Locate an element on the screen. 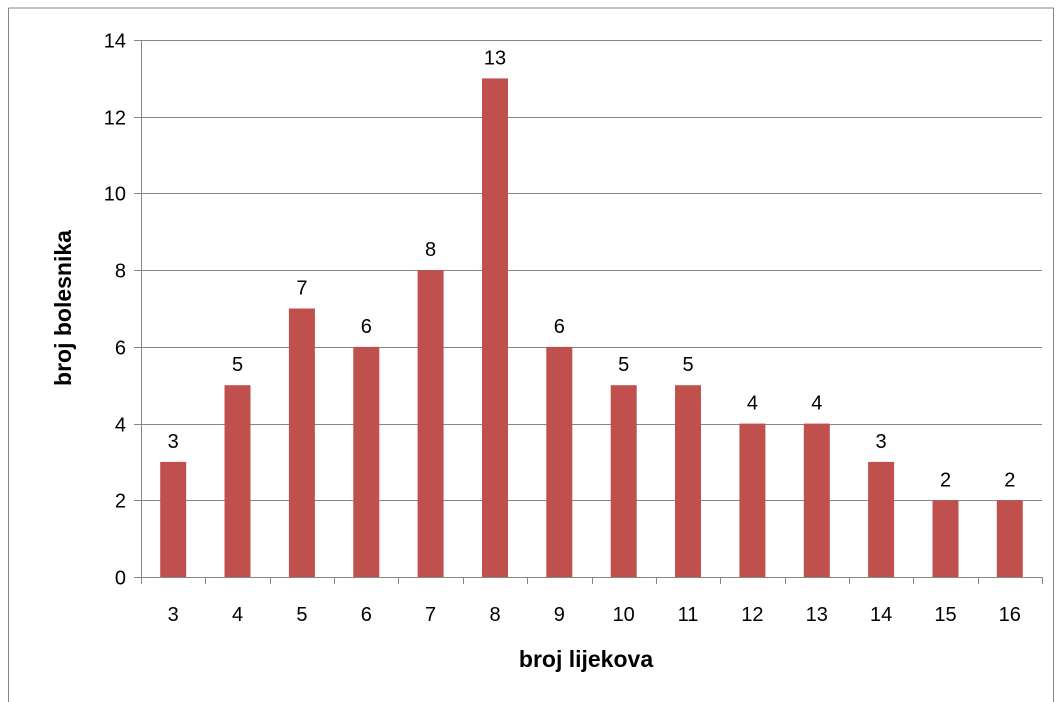 The width and height of the screenshot is (1062, 702). x-tick-label: 15 is located at coordinates (945, 615).